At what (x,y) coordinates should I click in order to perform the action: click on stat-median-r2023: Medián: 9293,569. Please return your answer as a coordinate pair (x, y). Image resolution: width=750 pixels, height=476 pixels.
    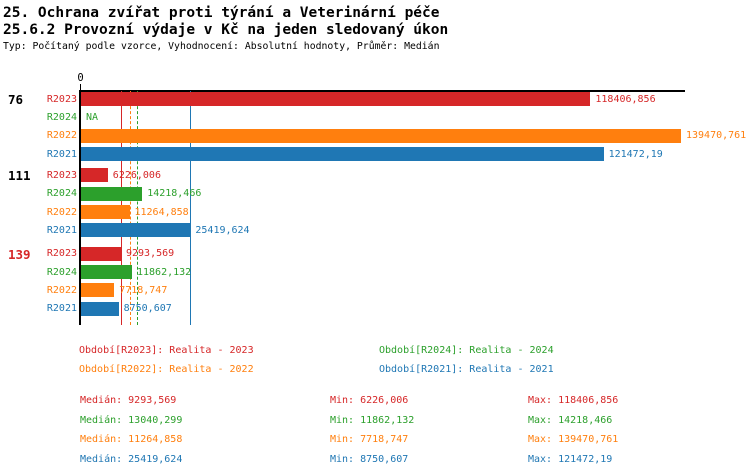
    Looking at the image, I should click on (128, 400).